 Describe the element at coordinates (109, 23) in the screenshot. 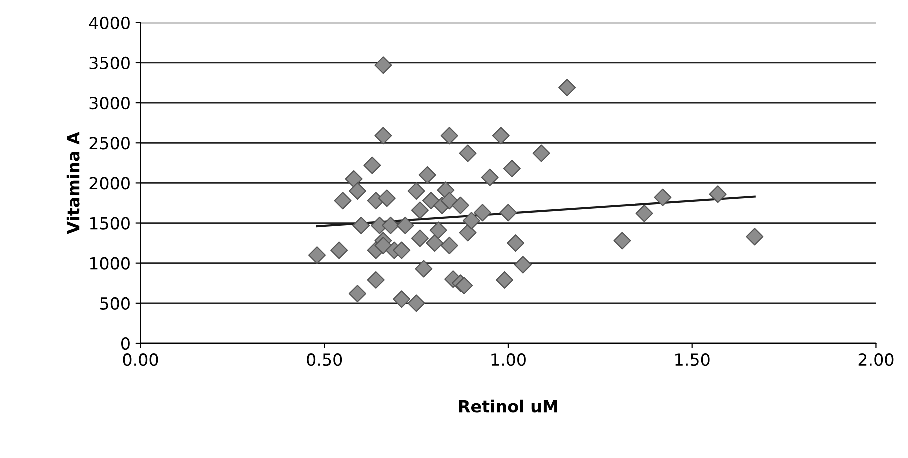

I see `y-tick-label: 4000` at that location.